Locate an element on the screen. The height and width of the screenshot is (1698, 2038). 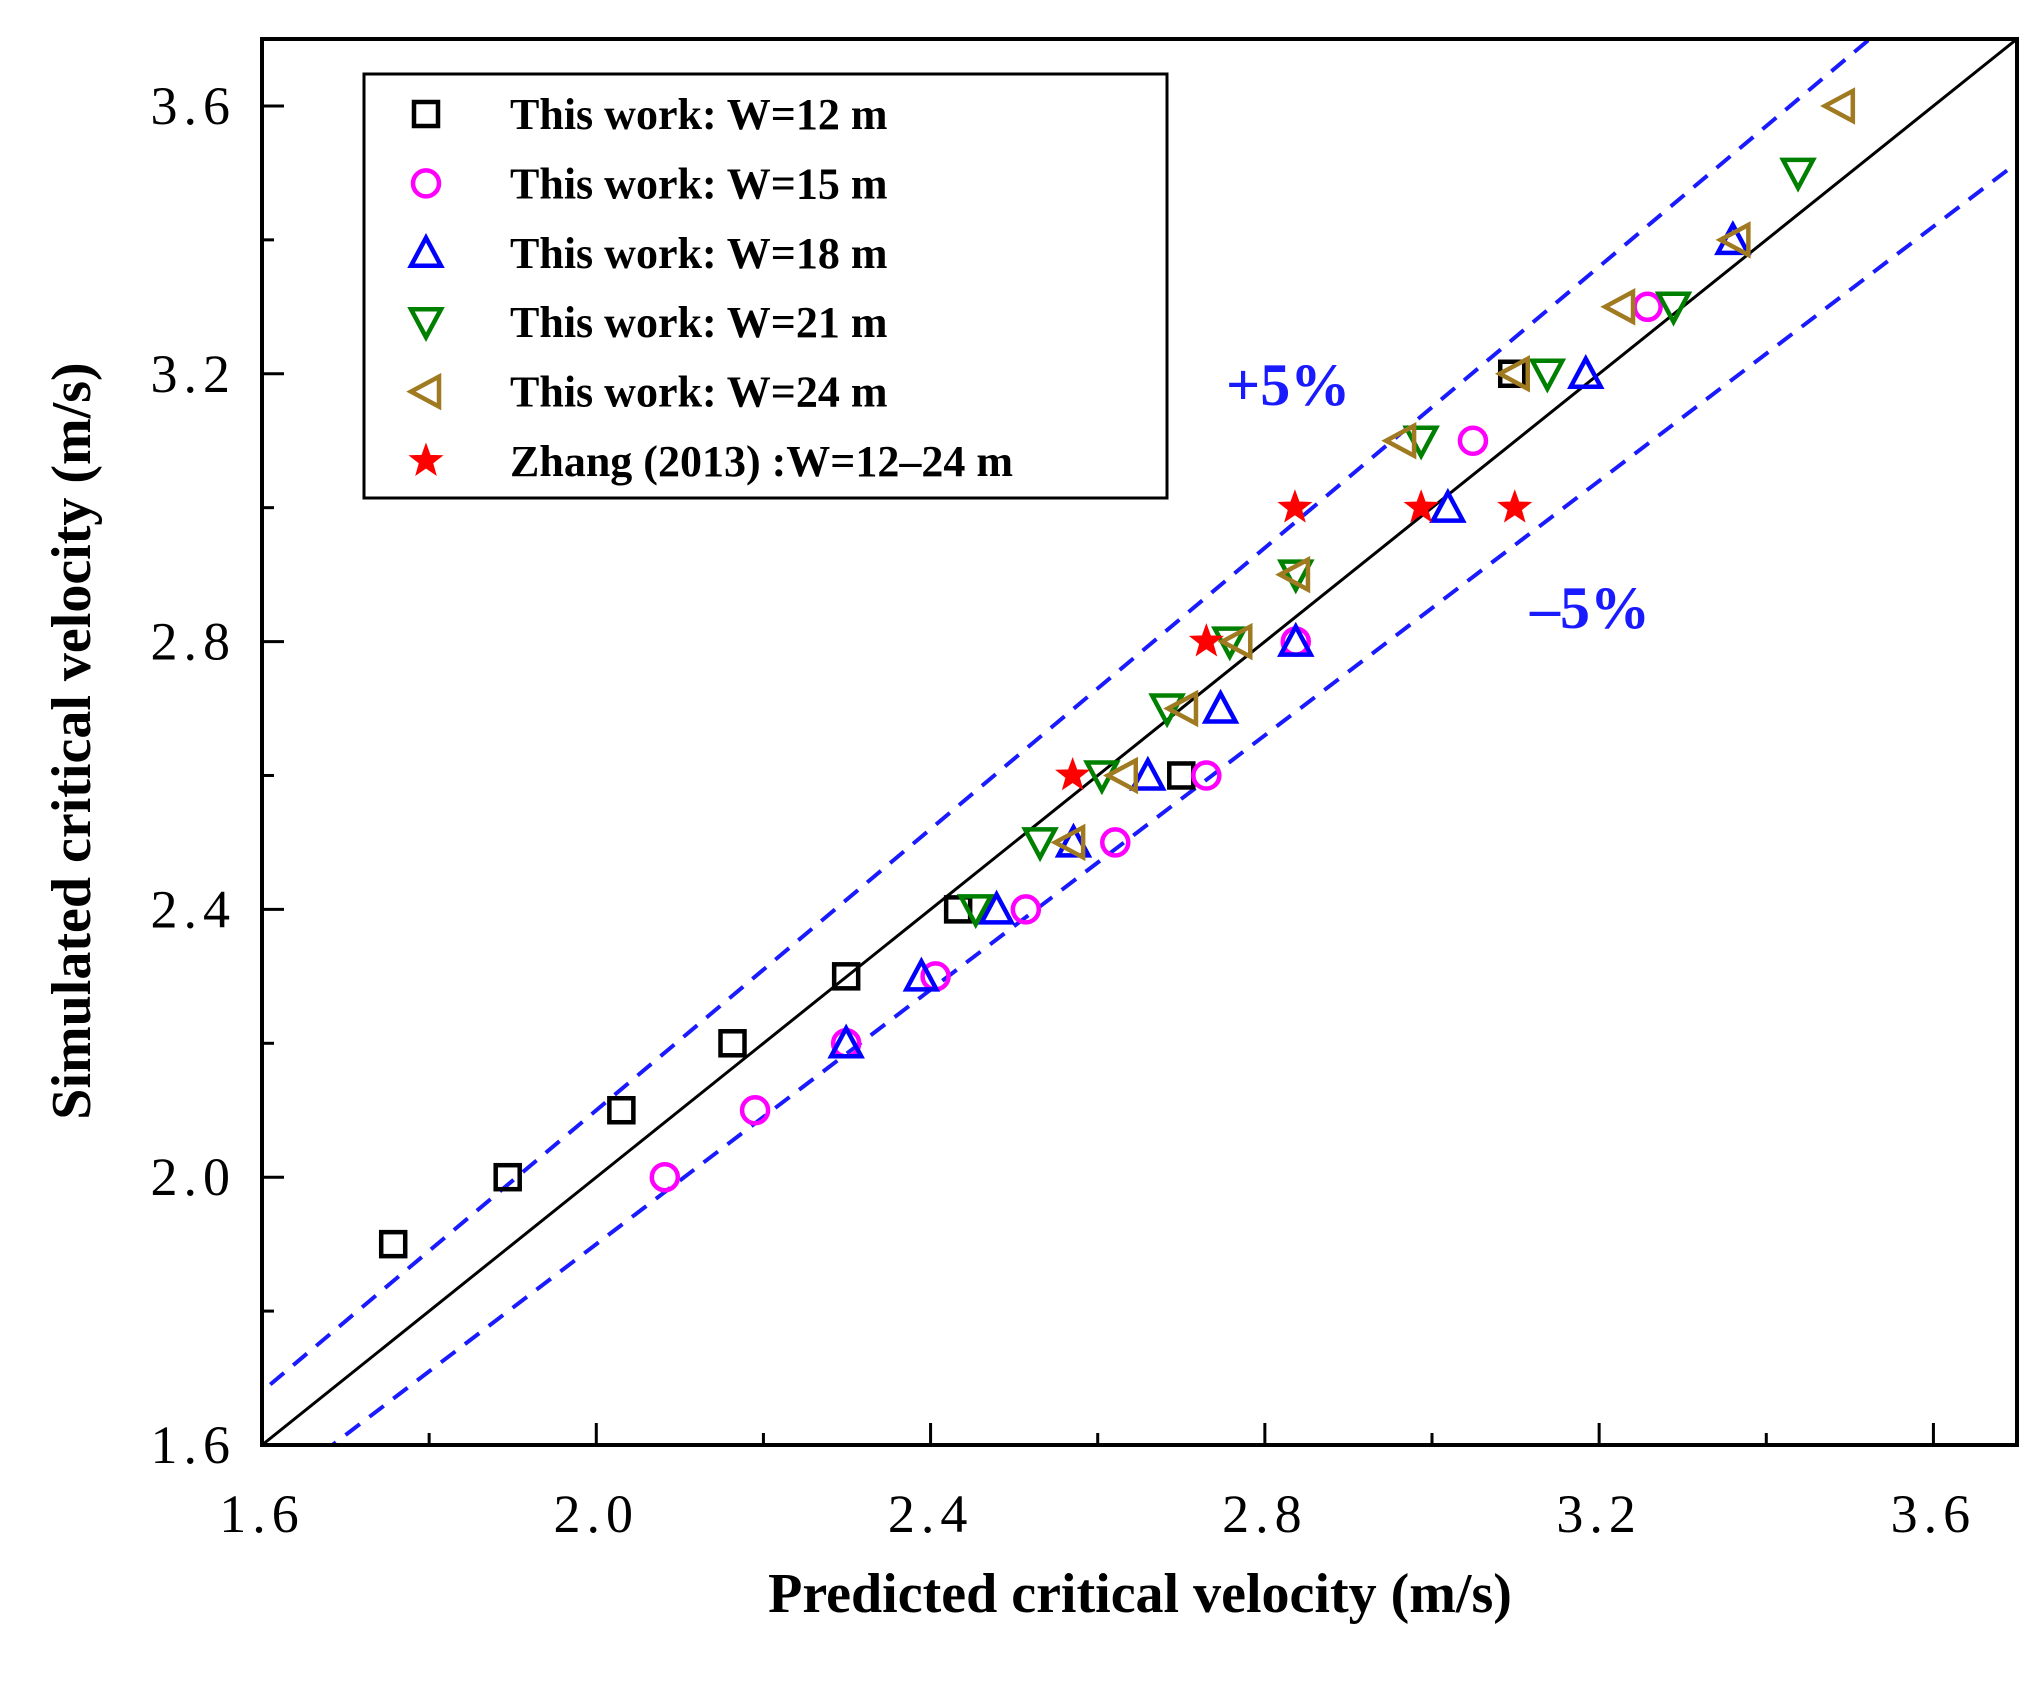
plus-5-percent-label: +5% is located at coordinates (1288, 385).